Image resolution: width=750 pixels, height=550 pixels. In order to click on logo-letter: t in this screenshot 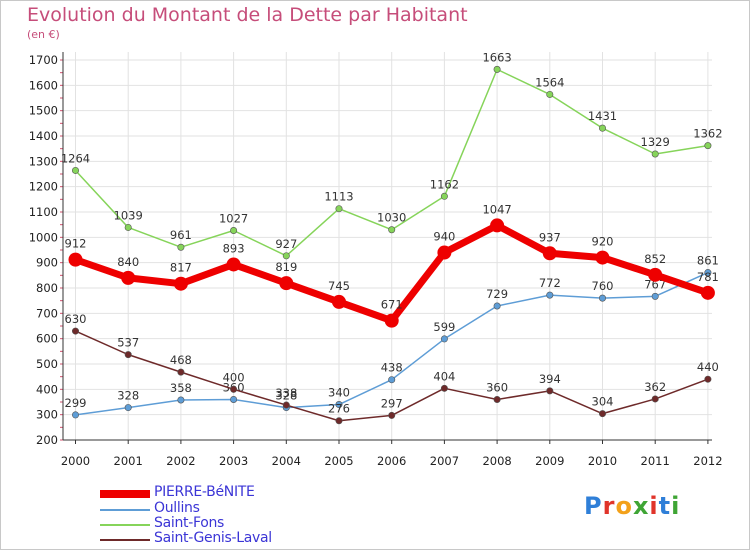, I will do `click(665, 506)`.